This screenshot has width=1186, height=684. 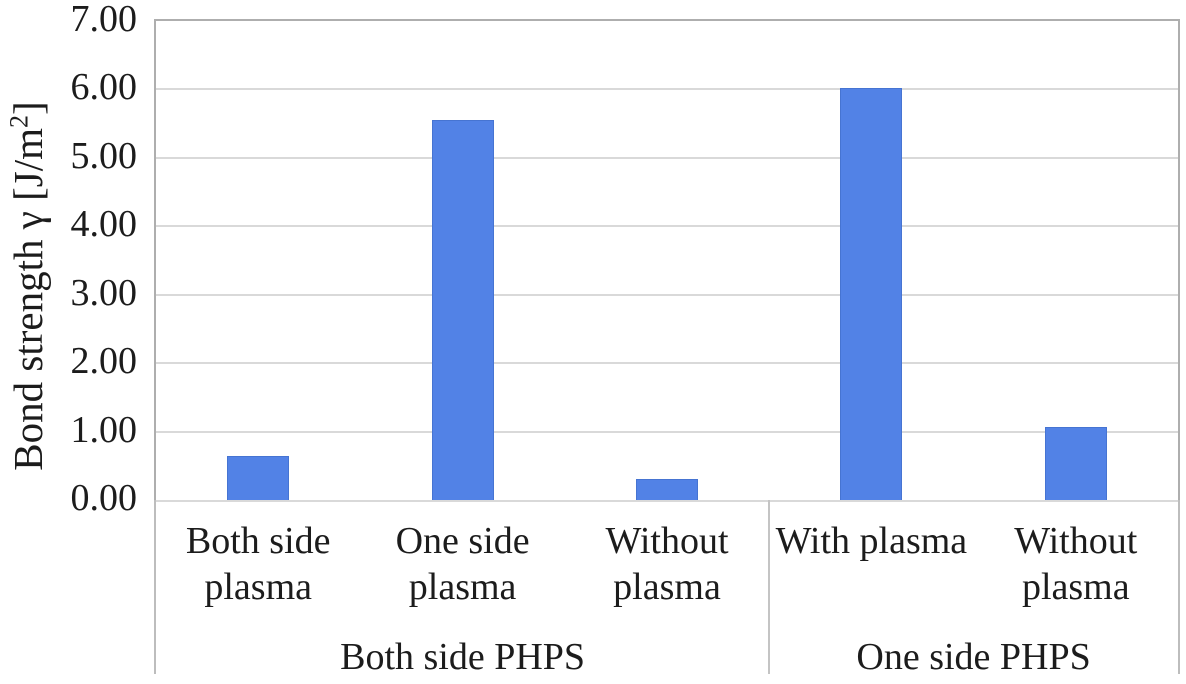 I want to click on bar-with-plasma, so click(x=871, y=294).